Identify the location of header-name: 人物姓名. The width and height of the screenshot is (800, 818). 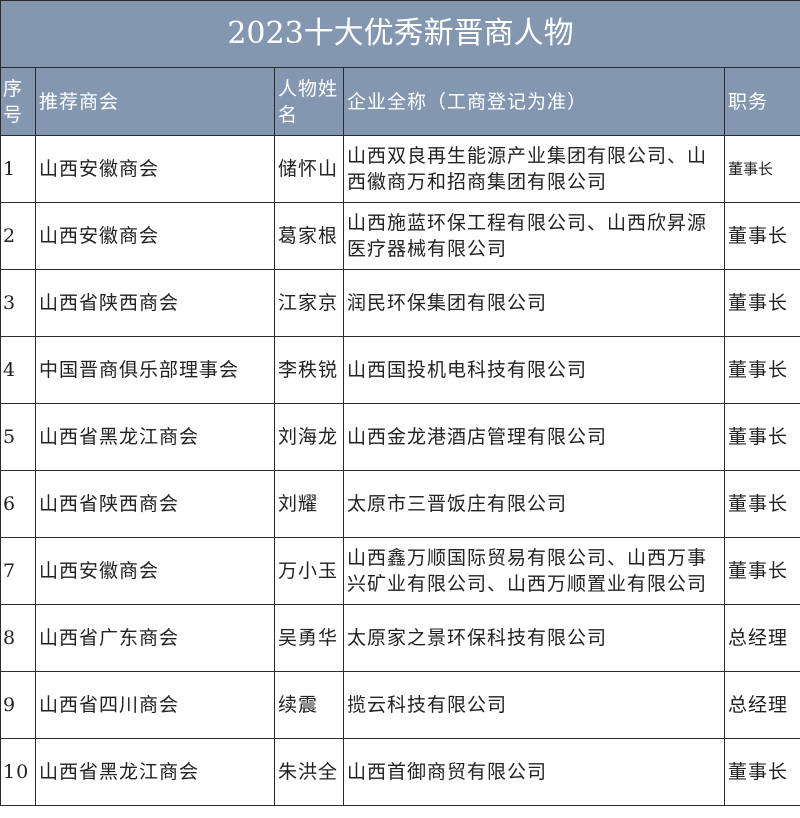
(309, 101).